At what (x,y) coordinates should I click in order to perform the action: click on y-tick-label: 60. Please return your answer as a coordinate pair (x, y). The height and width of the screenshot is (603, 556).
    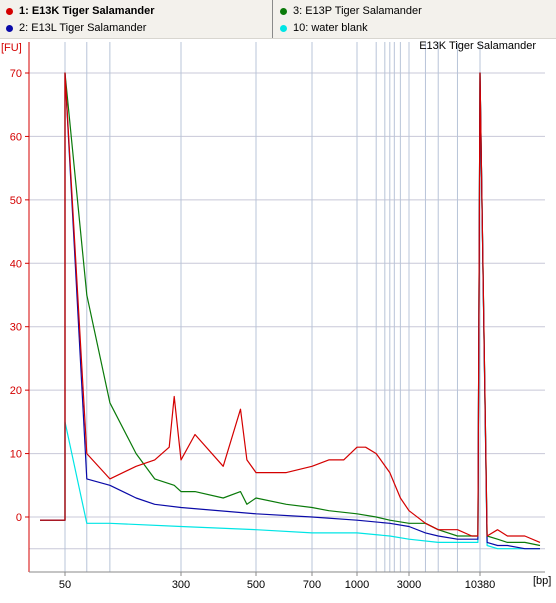
    Looking at the image, I should click on (16, 137).